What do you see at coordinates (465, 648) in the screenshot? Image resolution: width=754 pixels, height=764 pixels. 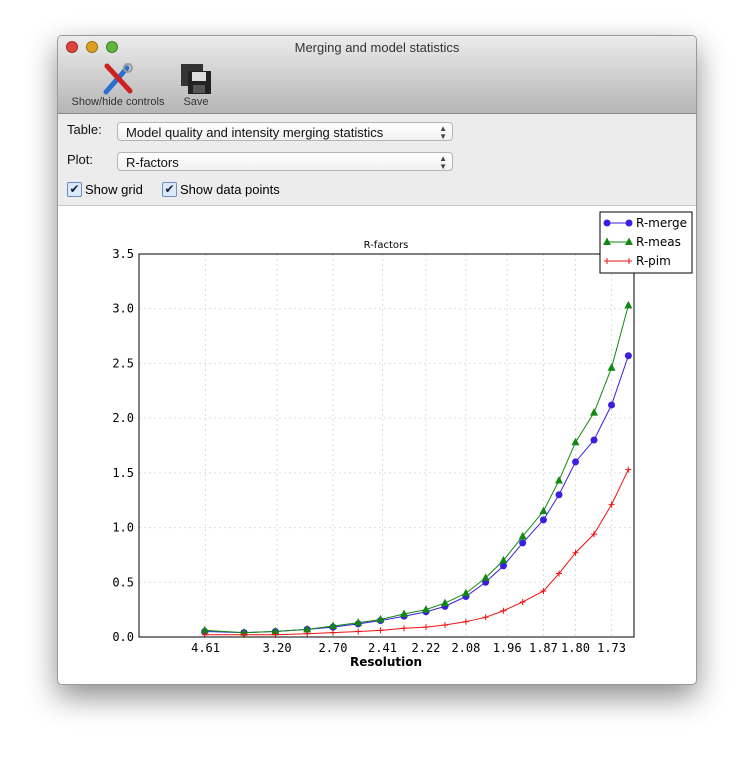 I see `x-tick-label: 2.08` at bounding box center [465, 648].